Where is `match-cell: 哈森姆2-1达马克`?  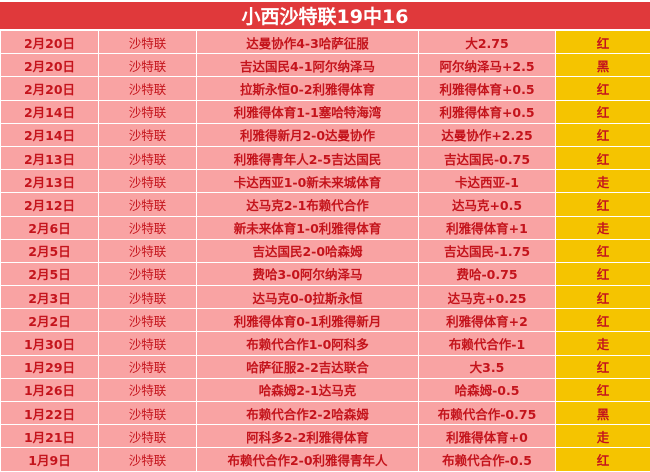 match-cell: 哈森姆2-1达马克 is located at coordinates (308, 389).